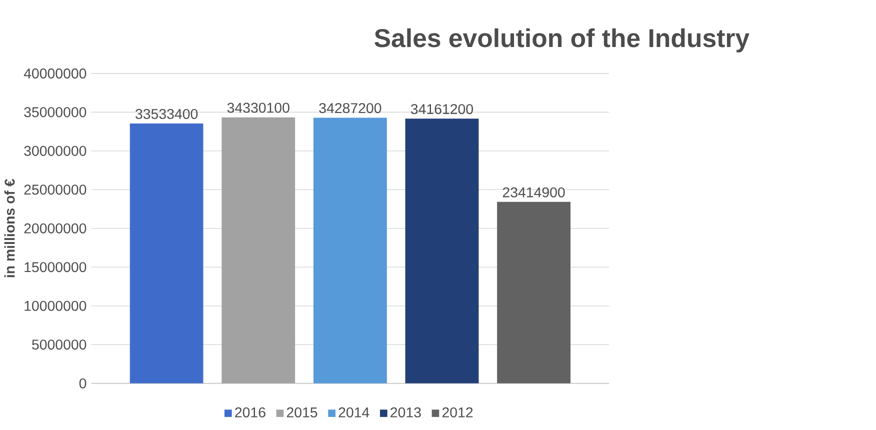  What do you see at coordinates (562, 40) in the screenshot?
I see `chart-title: Sales evolution of the Industry` at bounding box center [562, 40].